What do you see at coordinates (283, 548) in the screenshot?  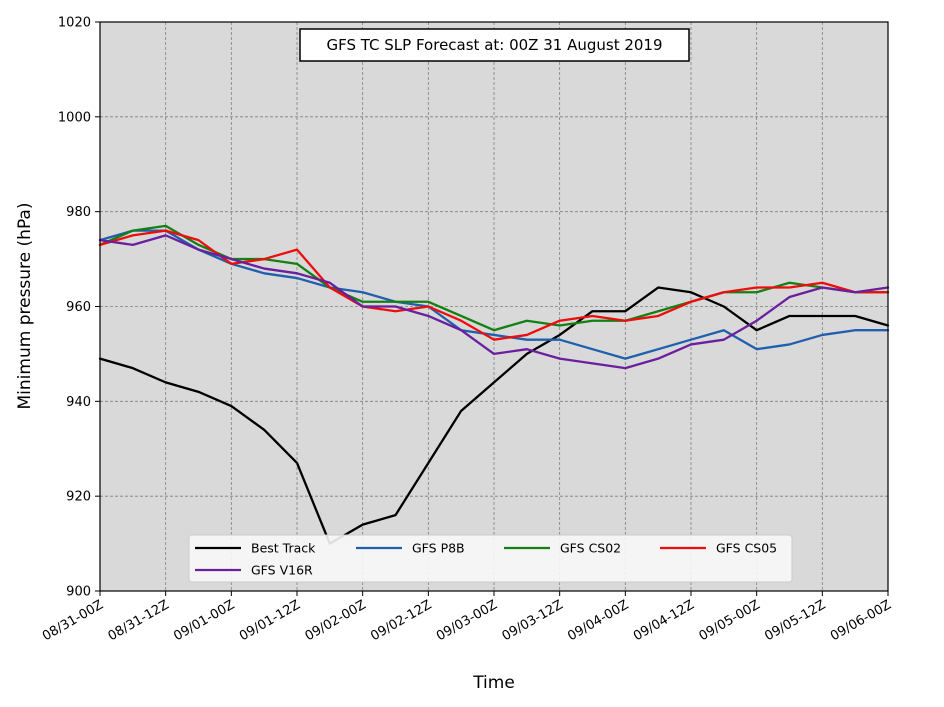 I see `legend-label: Best Track` at bounding box center [283, 548].